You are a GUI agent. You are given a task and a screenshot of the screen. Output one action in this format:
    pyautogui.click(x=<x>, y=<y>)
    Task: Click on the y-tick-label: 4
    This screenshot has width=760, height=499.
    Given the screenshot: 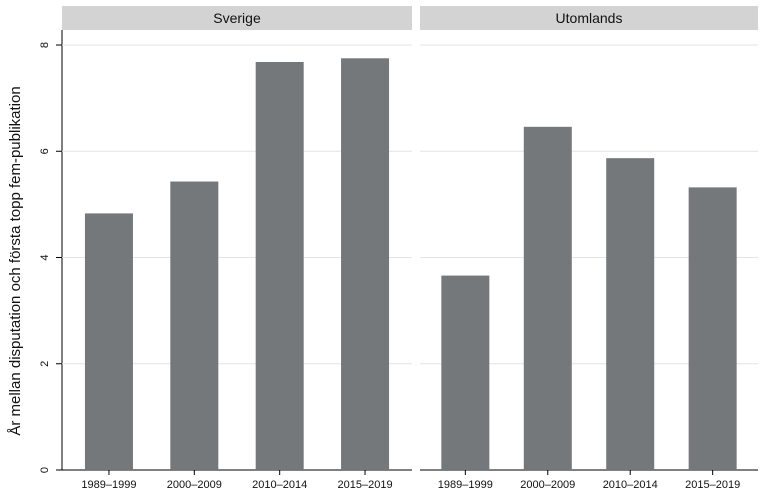 What is the action you would take?
    pyautogui.click(x=45, y=257)
    